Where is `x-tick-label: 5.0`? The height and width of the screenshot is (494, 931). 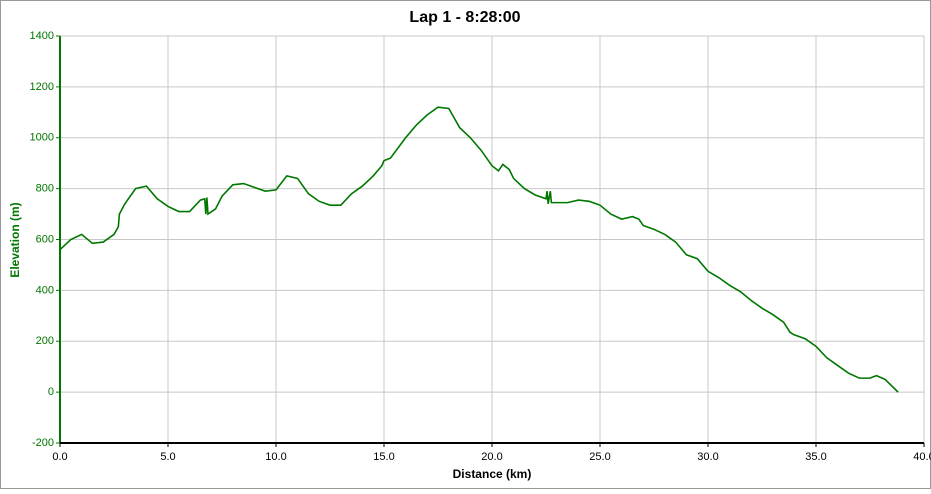 x-tick-label: 5.0 is located at coordinates (167, 457).